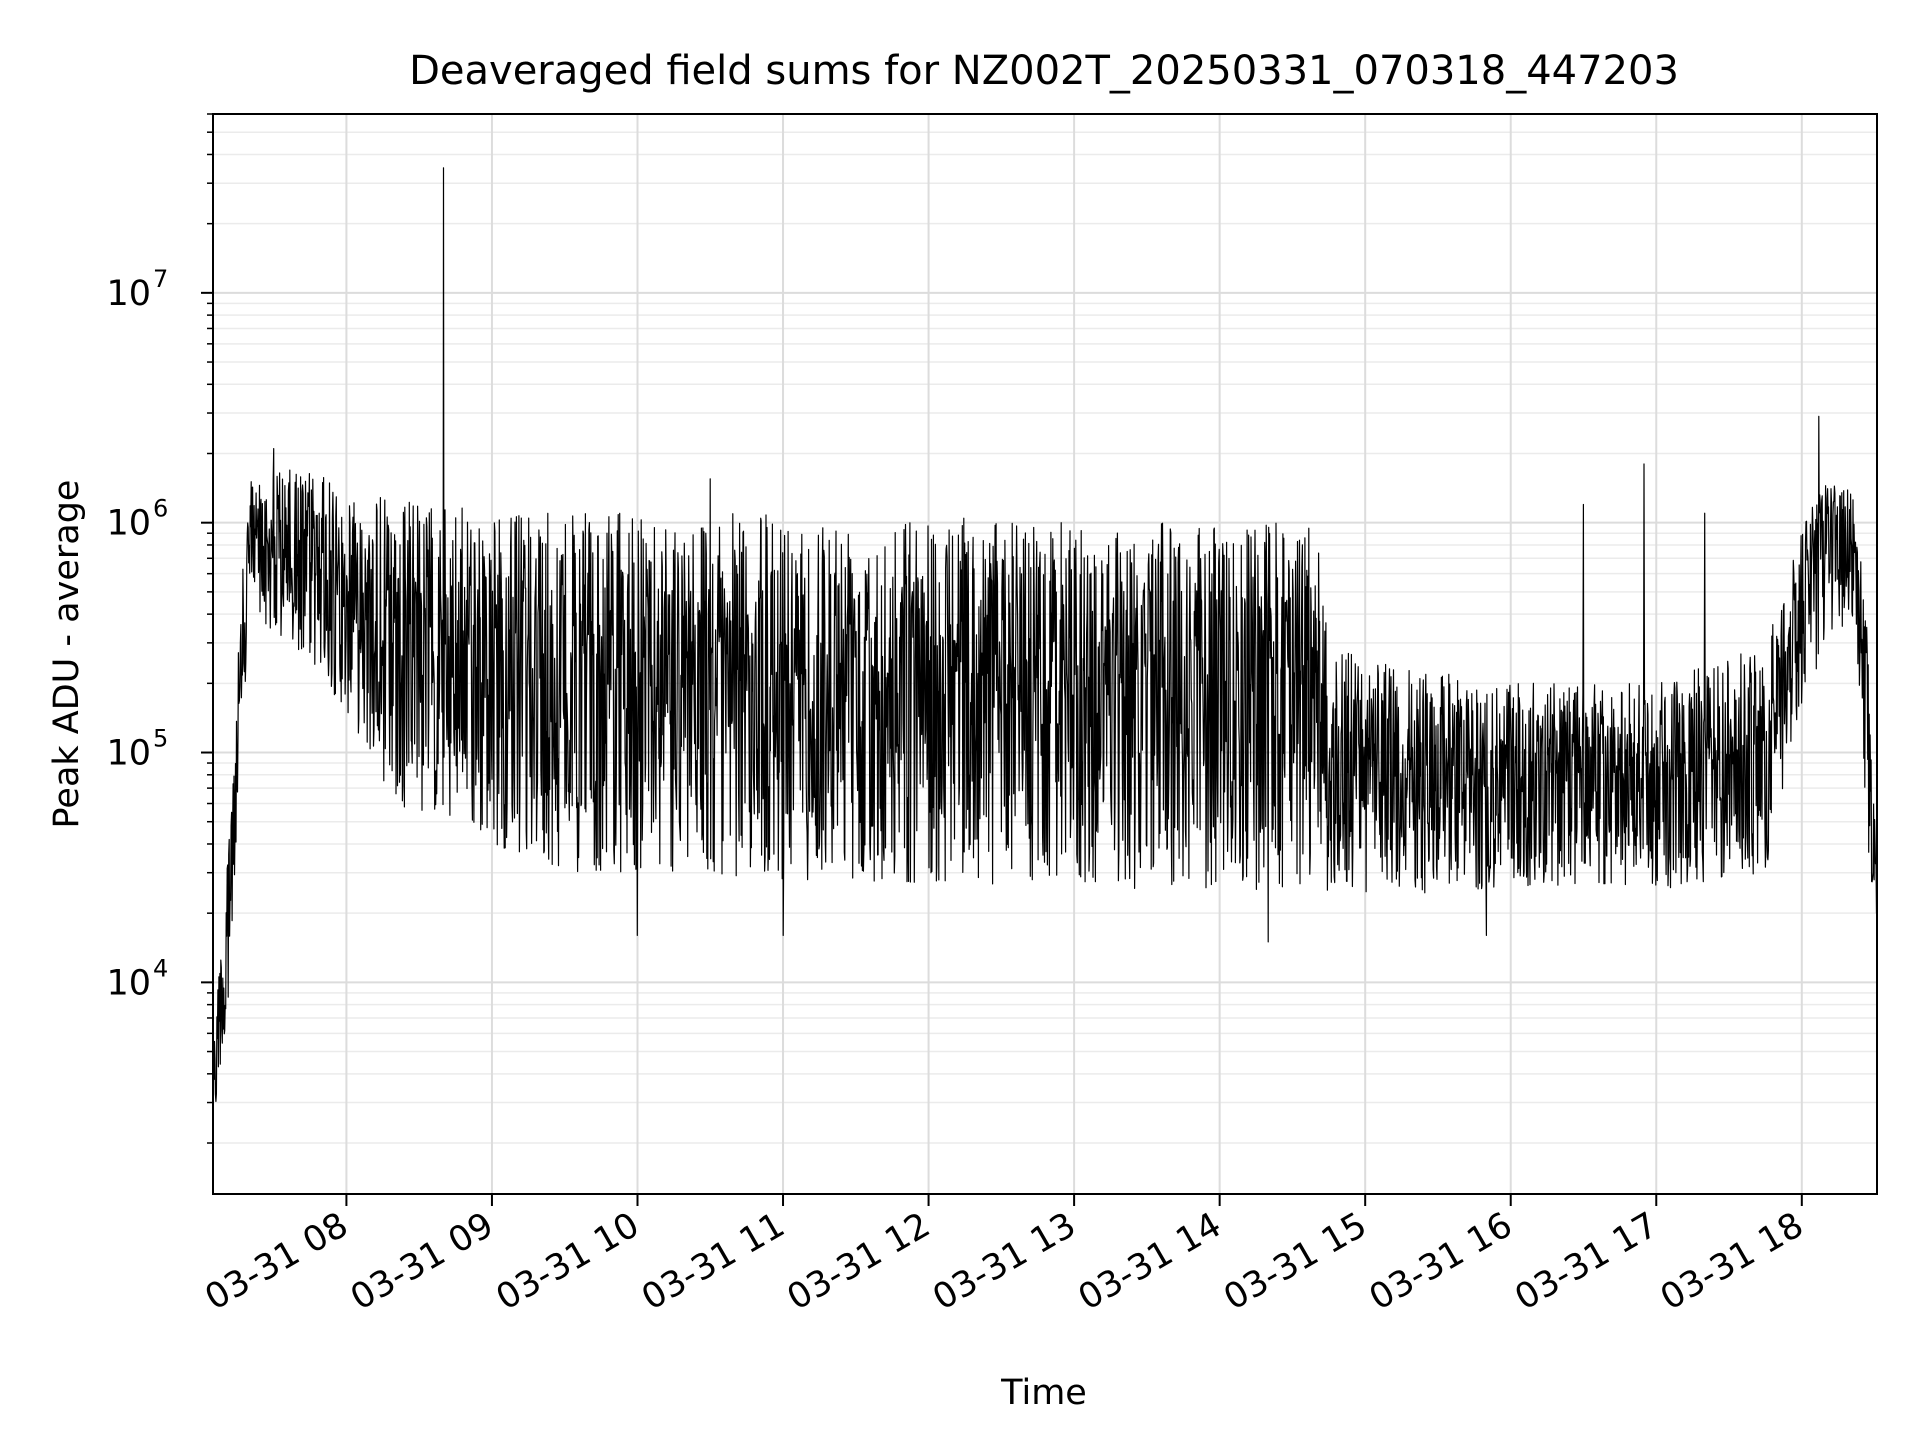 Image resolution: width=1920 pixels, height=1440 pixels. What do you see at coordinates (67, 654) in the screenshot?
I see `y-axis-label: Peak ADU - average` at bounding box center [67, 654].